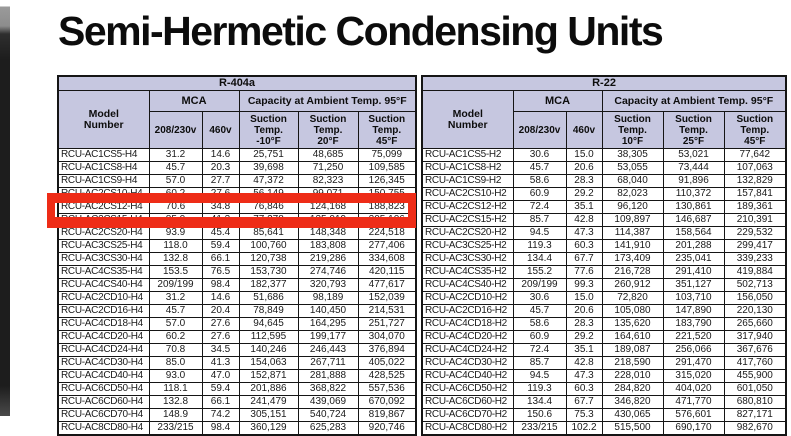 The image size is (791, 436). Describe the element at coordinates (220, 181) in the screenshot. I see `value-cell: 27.7` at that location.